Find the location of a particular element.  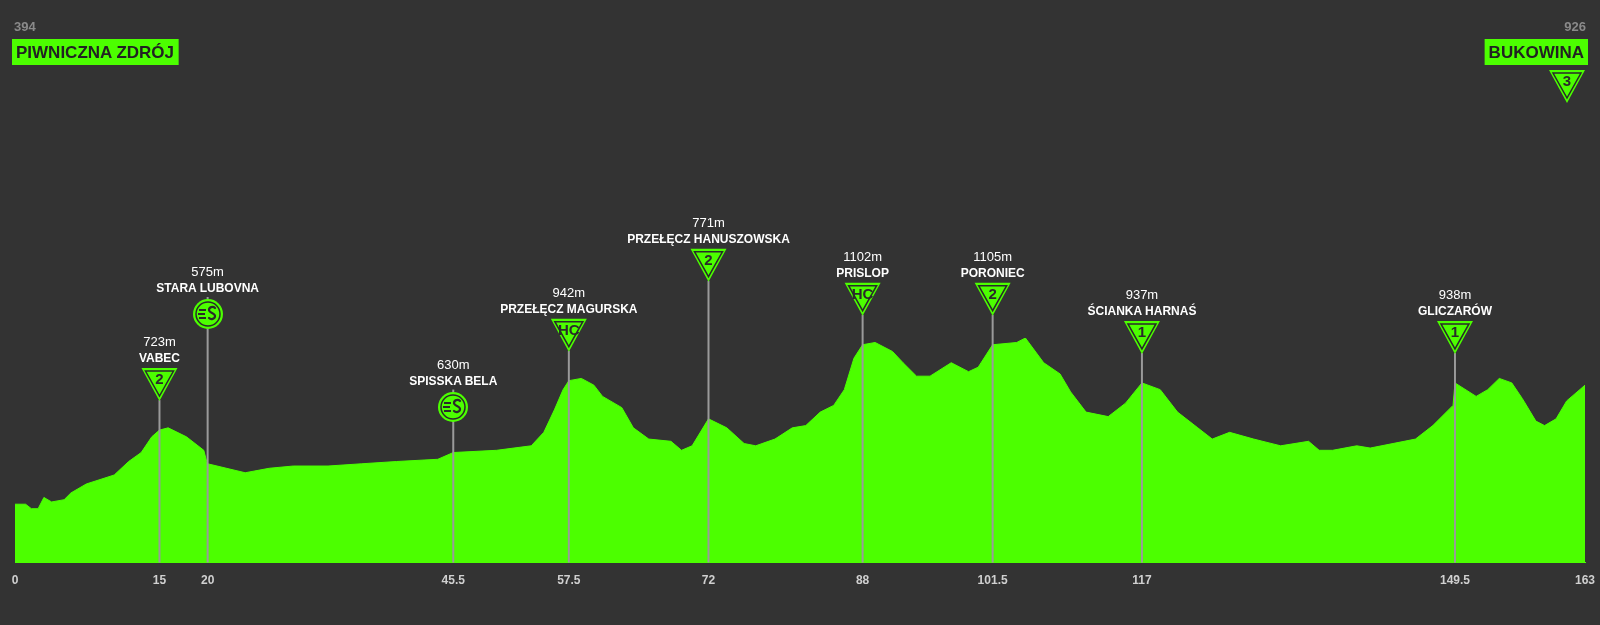

x-tick-label: 149.5 is located at coordinates (1455, 580).